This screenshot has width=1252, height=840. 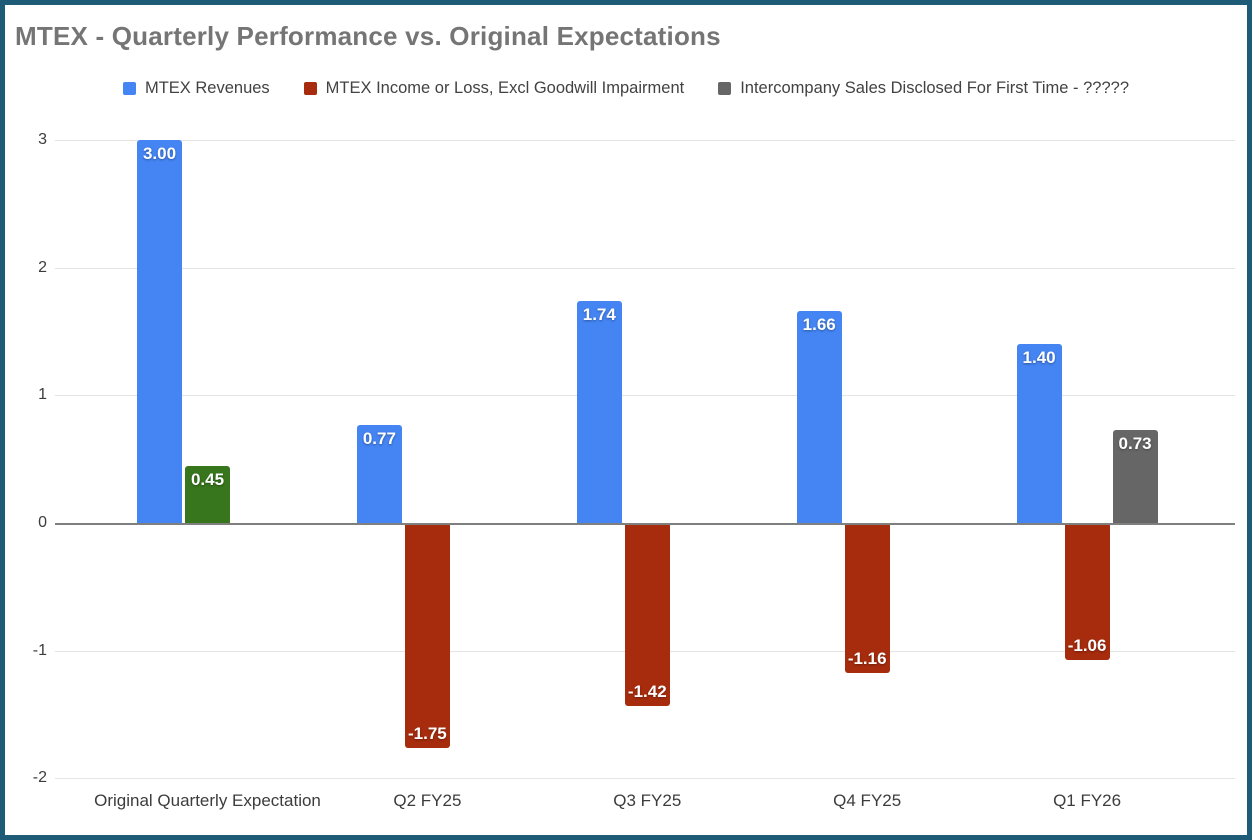 I want to click on bar: 3.00, so click(x=159, y=331).